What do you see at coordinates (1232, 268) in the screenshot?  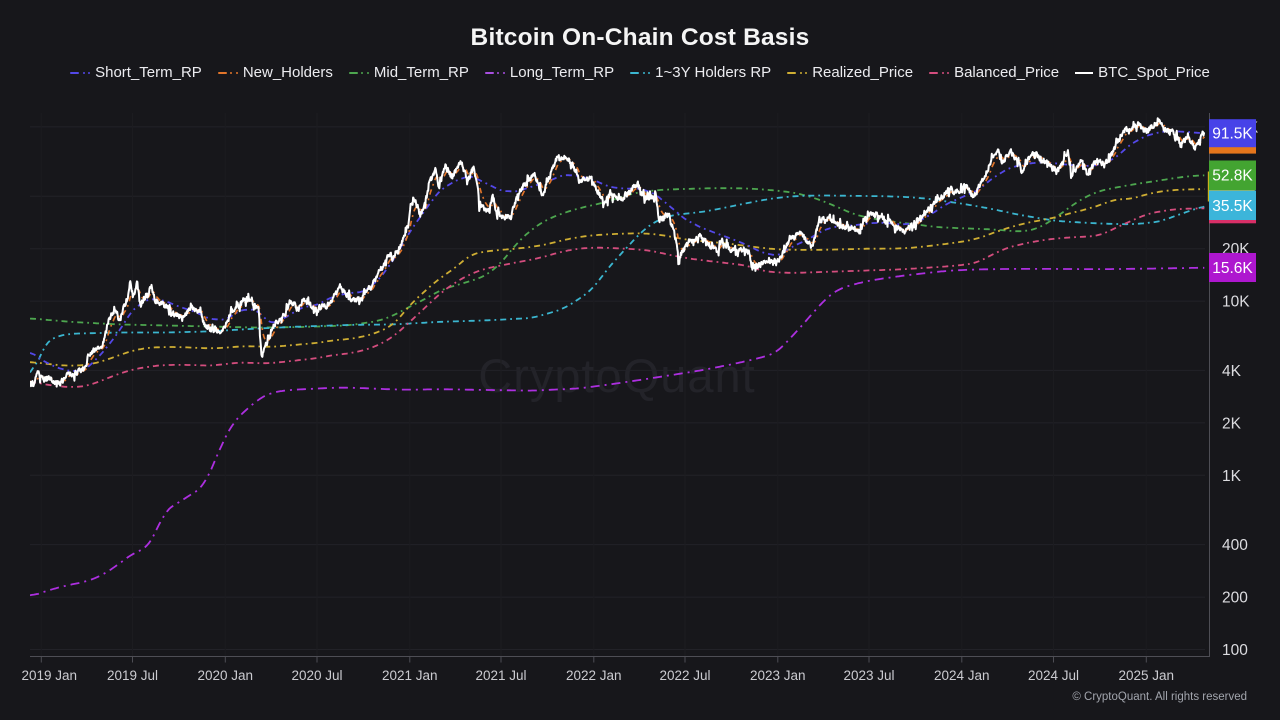 I see `svg-text: 15.6K` at bounding box center [1232, 268].